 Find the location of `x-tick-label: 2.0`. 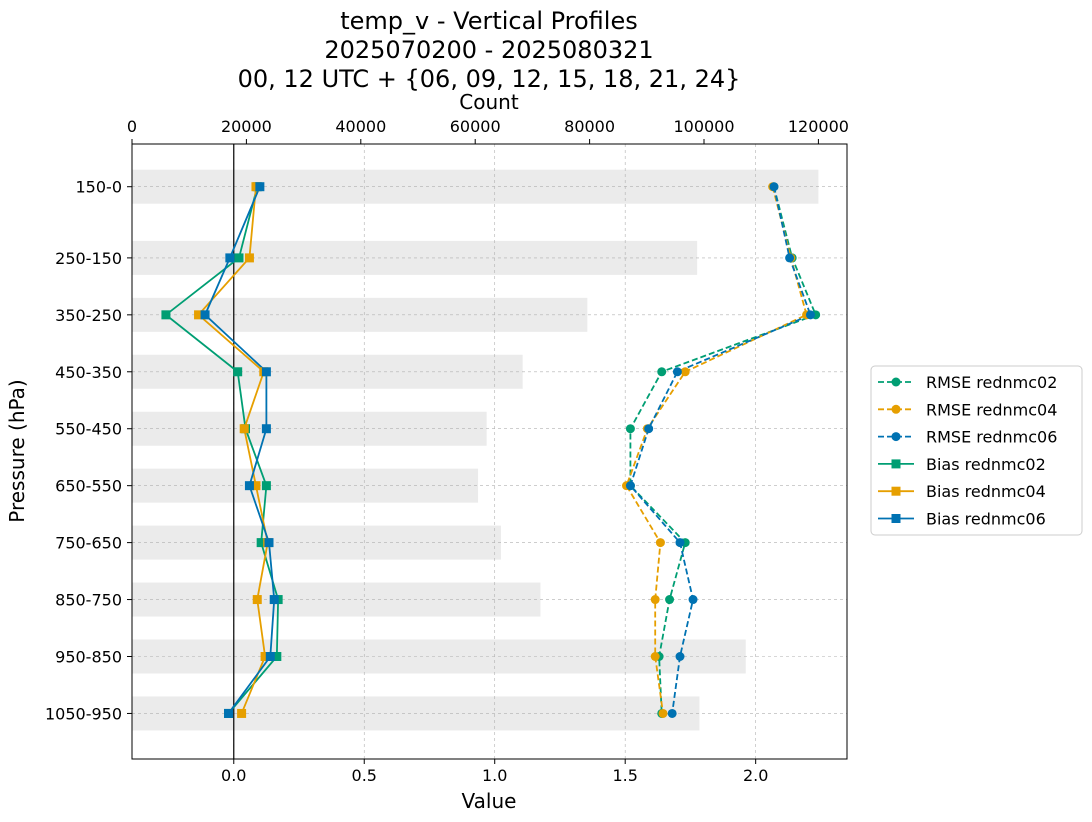

x-tick-label: 2.0 is located at coordinates (755, 775).